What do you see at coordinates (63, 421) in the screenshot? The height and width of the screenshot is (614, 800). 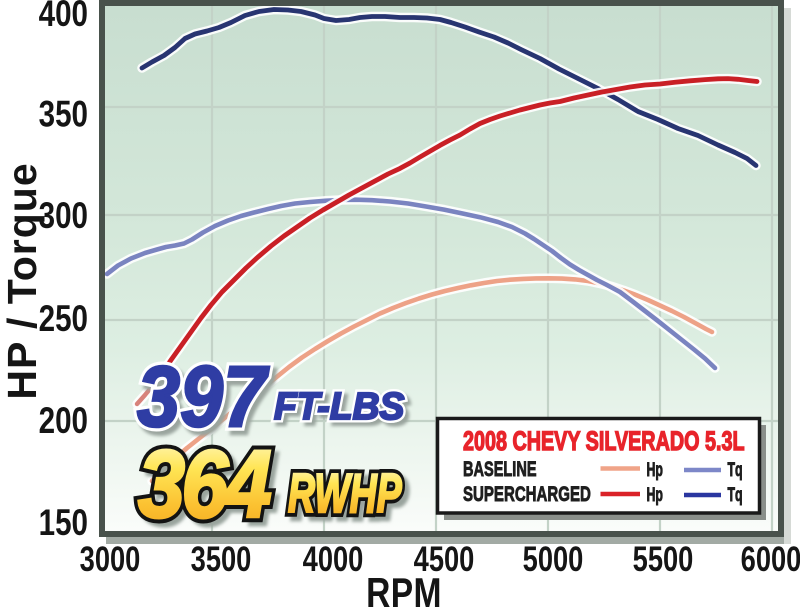 I see `svg-text: 200` at bounding box center [63, 421].